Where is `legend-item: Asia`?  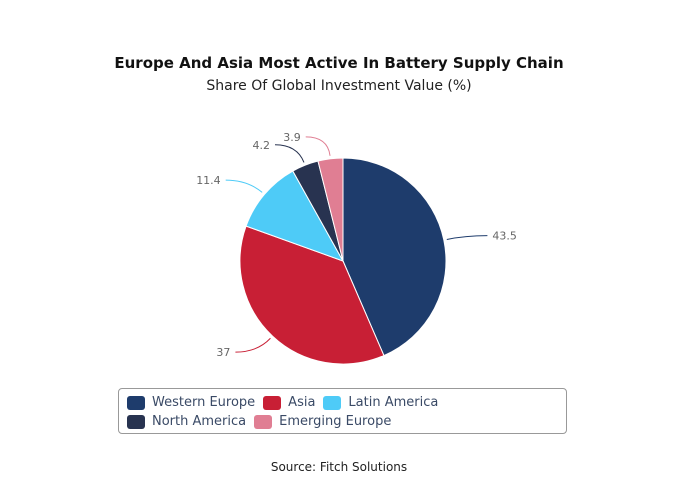
legend-item: Asia is located at coordinates (289, 402).